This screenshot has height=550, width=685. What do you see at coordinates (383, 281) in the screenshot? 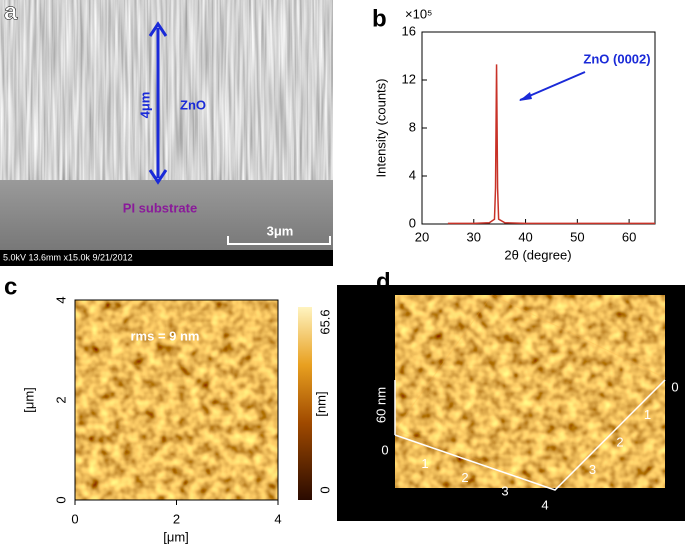
I see `panel-letter: d` at bounding box center [383, 281].